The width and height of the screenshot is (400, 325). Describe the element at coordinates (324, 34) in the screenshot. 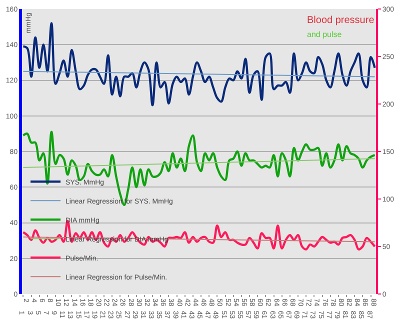

I see `text: and pulse` at that location.